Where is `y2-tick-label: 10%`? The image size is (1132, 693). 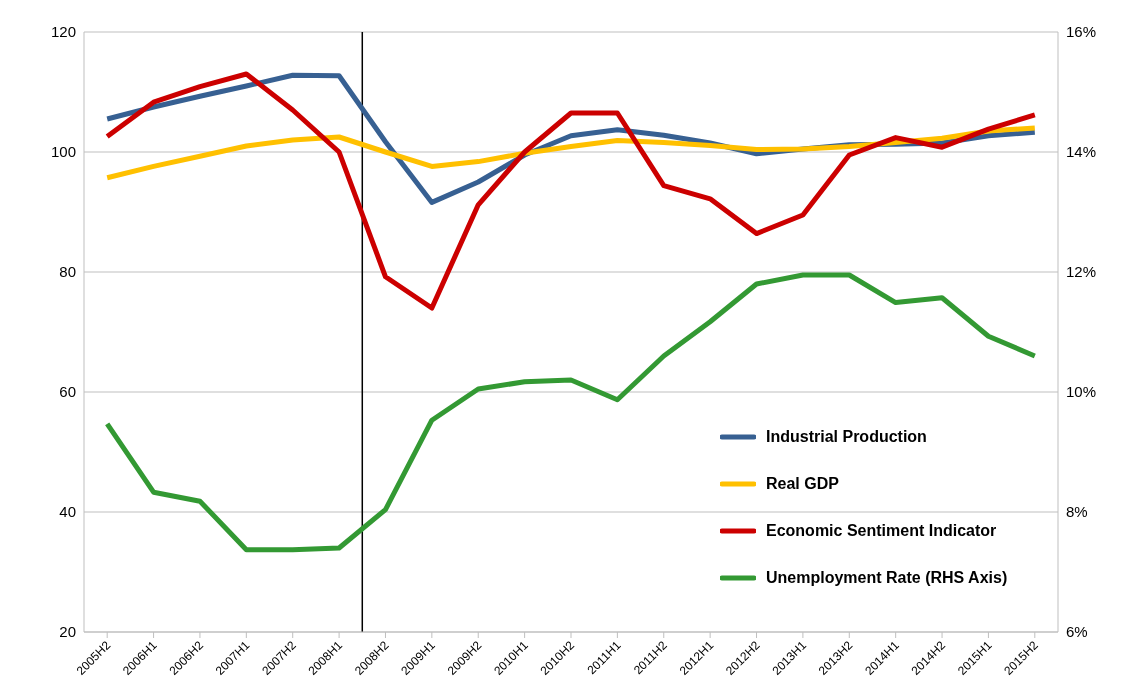
y2-tick-label: 10% is located at coordinates (1081, 392).